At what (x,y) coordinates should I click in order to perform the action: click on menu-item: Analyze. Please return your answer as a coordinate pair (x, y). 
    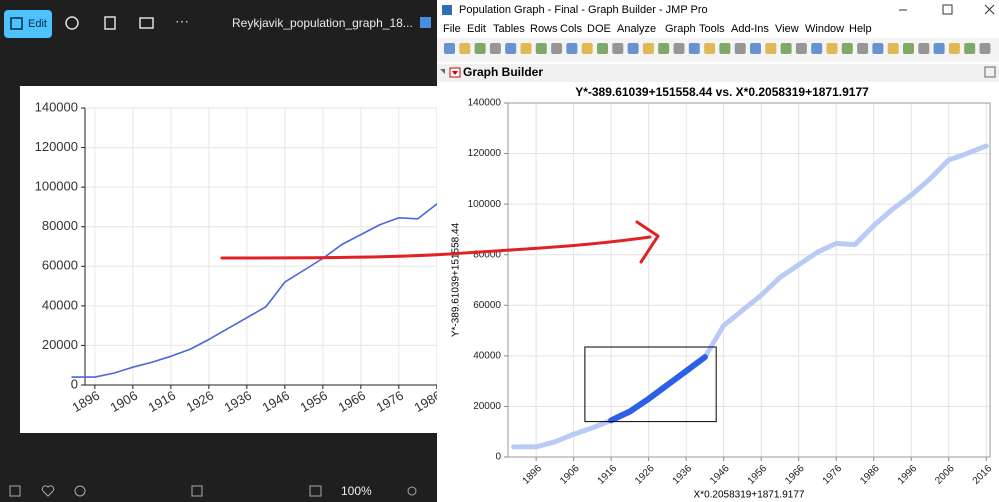
    Looking at the image, I should click on (636, 29).